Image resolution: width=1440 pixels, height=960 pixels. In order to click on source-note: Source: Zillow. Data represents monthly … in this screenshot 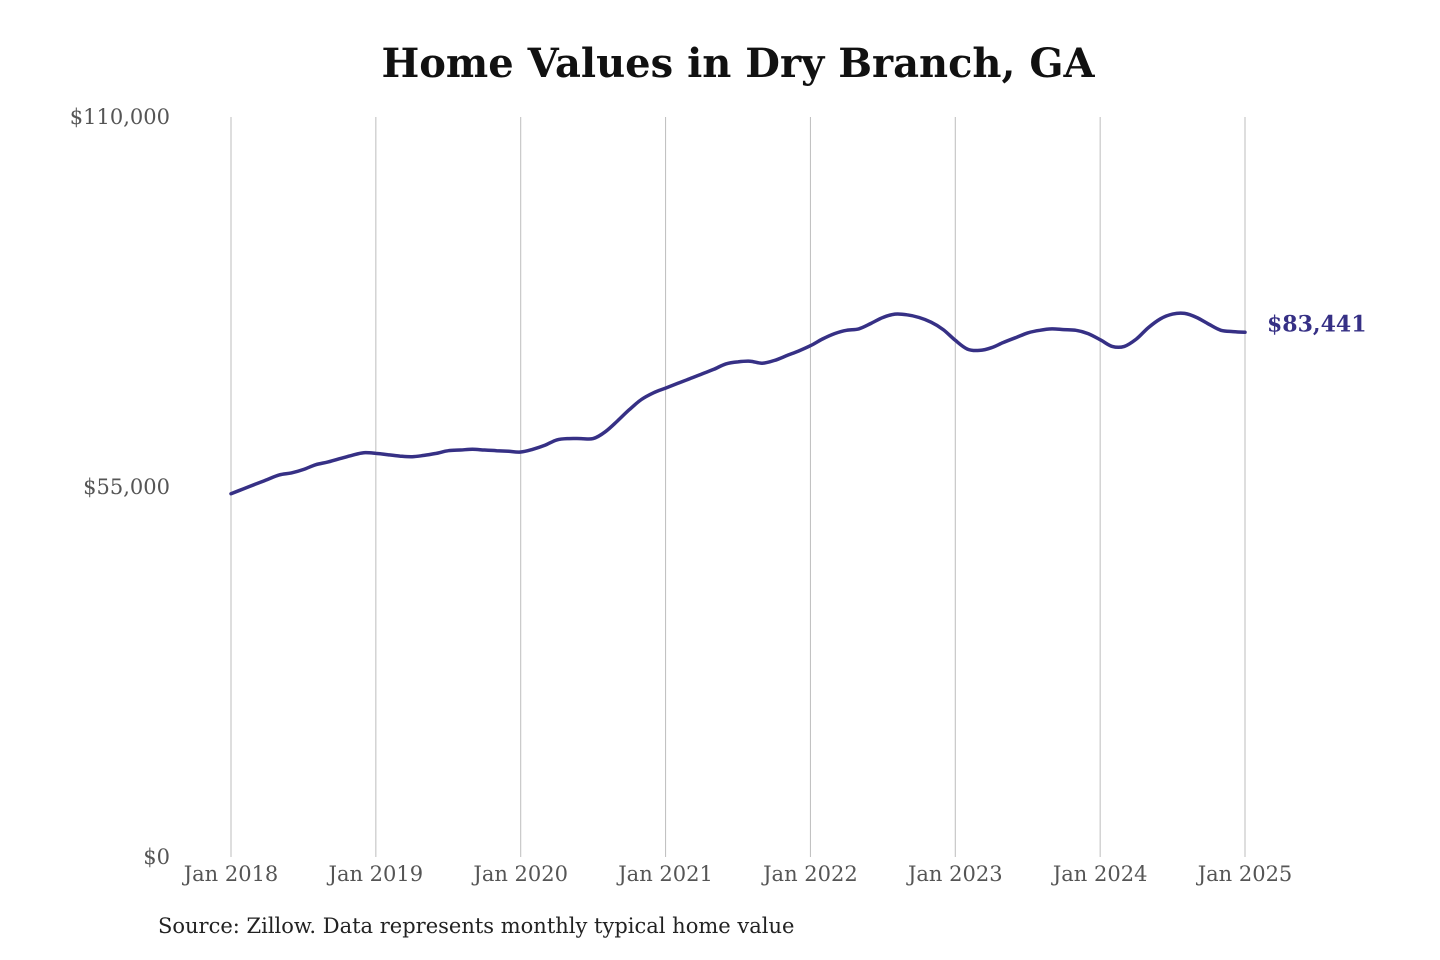, I will do `click(476, 926)`.